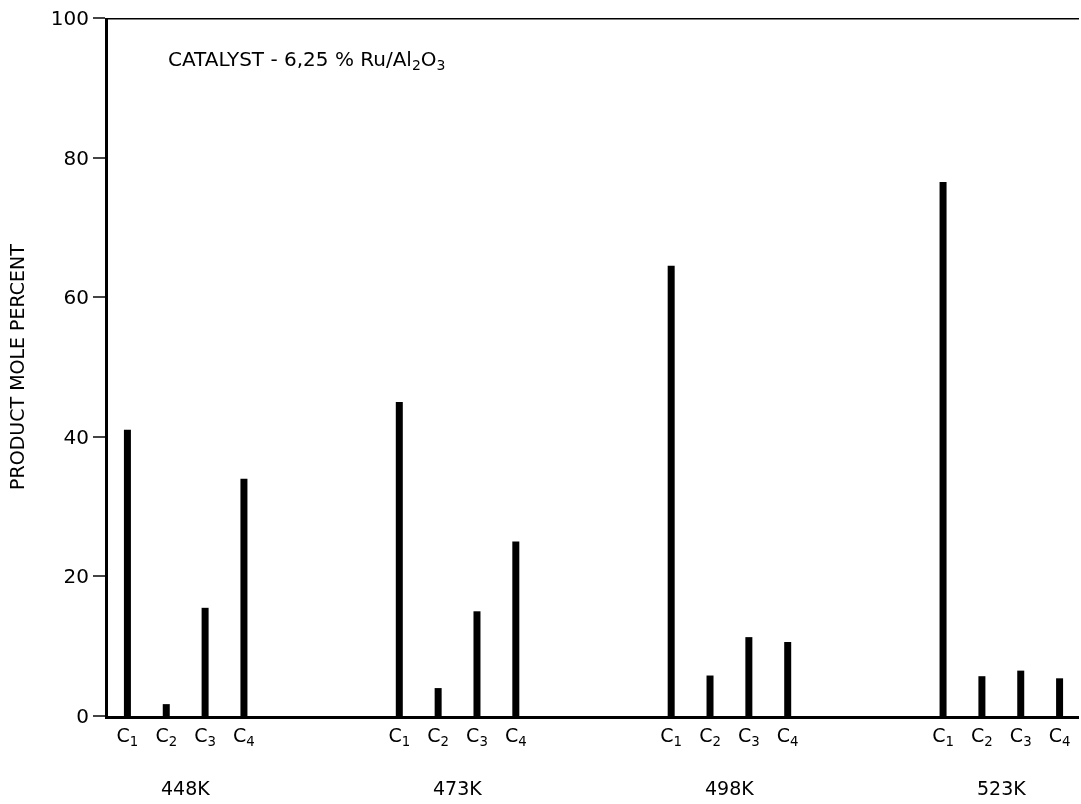 The height and width of the screenshot is (804, 1081). I want to click on y-axis-title: PRODUCT MOLE PERCENT, so click(16, 366).